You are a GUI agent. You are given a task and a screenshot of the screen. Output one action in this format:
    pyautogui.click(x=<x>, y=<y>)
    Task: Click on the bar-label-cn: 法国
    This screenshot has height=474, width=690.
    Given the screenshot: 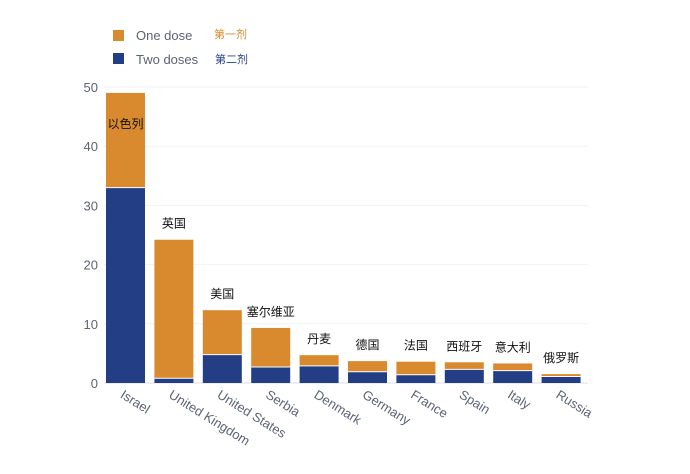 What is the action you would take?
    pyautogui.click(x=416, y=346)
    